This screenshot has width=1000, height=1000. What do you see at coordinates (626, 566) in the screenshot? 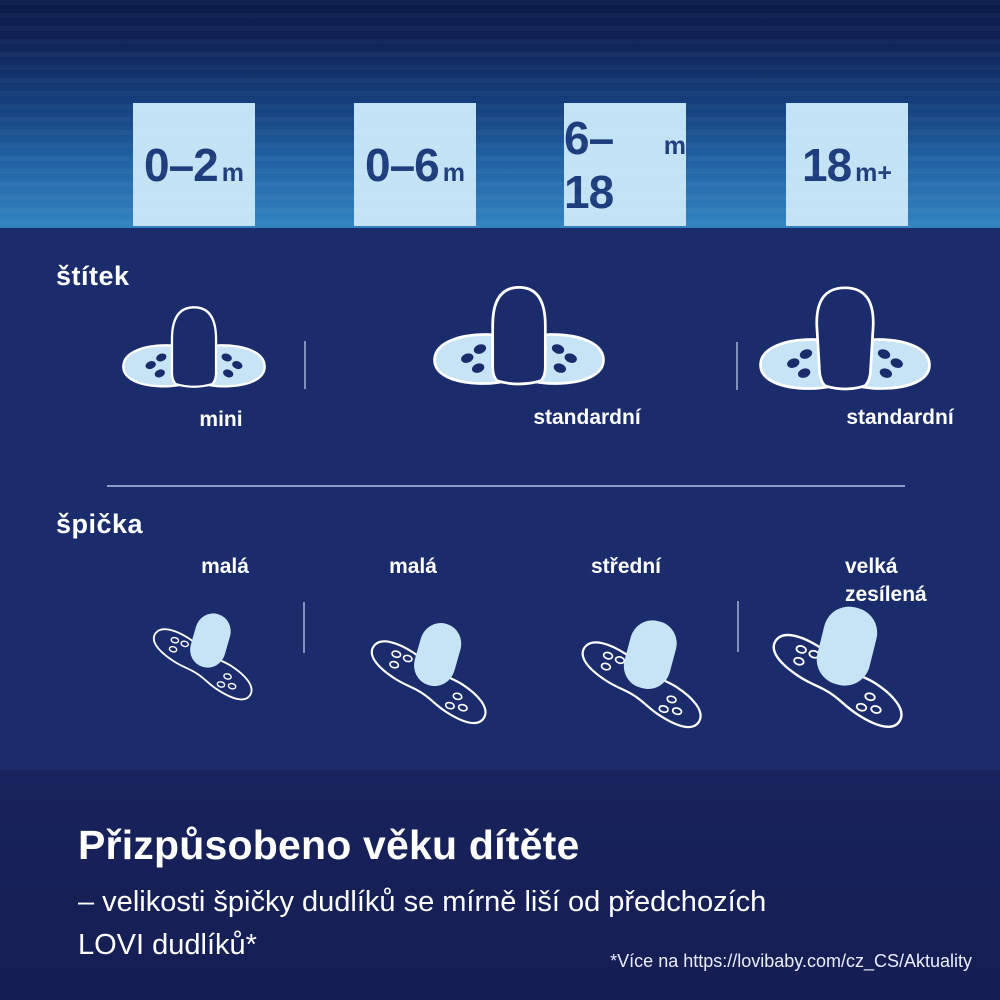
I see `tip-label-medium: střední` at bounding box center [626, 566].